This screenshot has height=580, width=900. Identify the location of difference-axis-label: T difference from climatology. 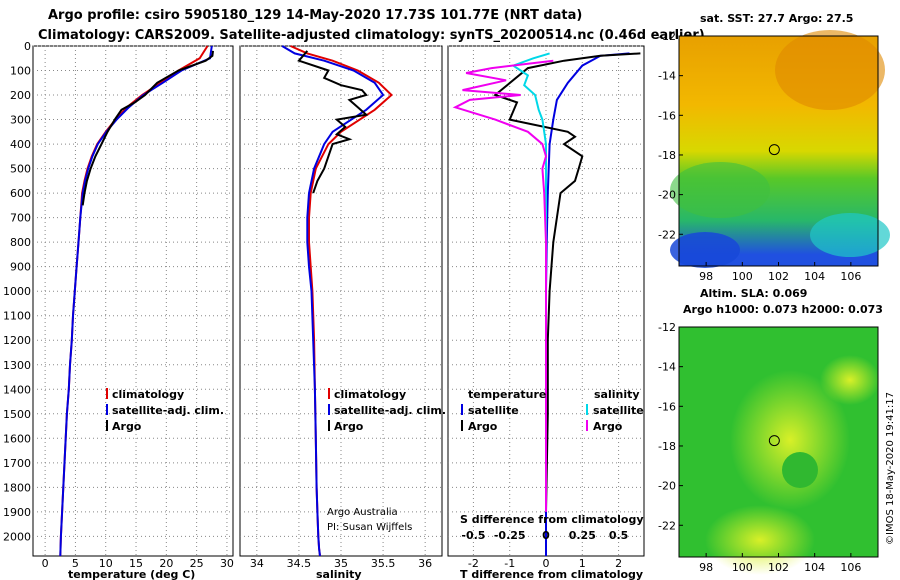
(551, 574).